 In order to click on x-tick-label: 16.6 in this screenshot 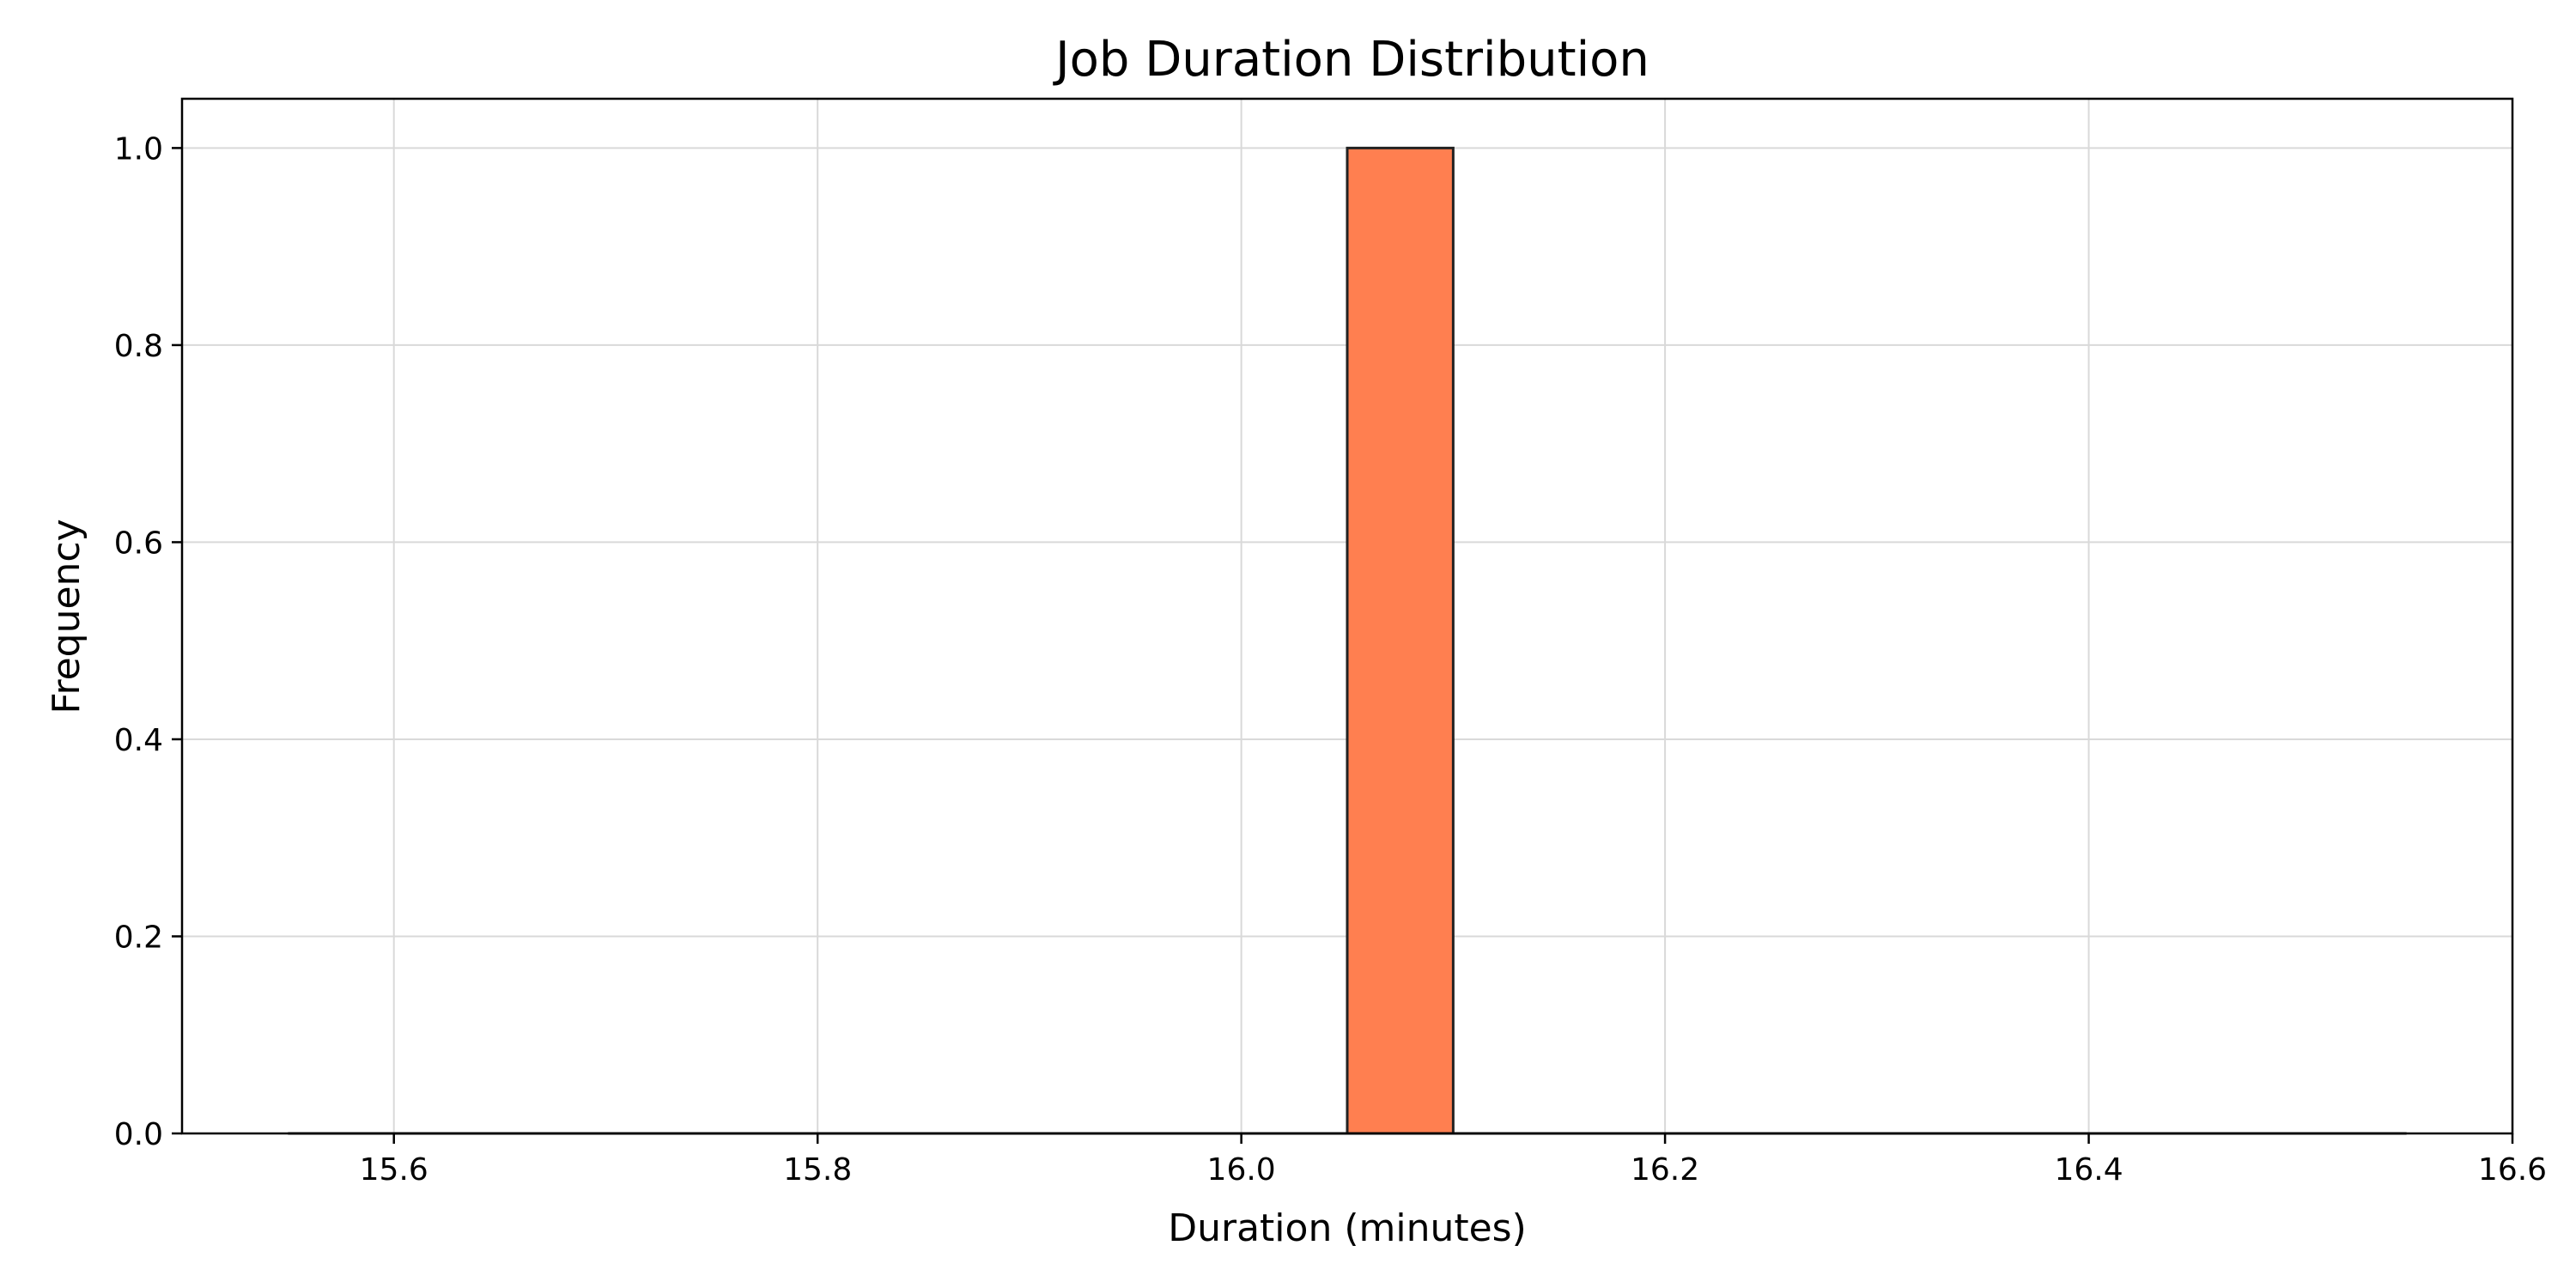, I will do `click(2513, 1170)`.